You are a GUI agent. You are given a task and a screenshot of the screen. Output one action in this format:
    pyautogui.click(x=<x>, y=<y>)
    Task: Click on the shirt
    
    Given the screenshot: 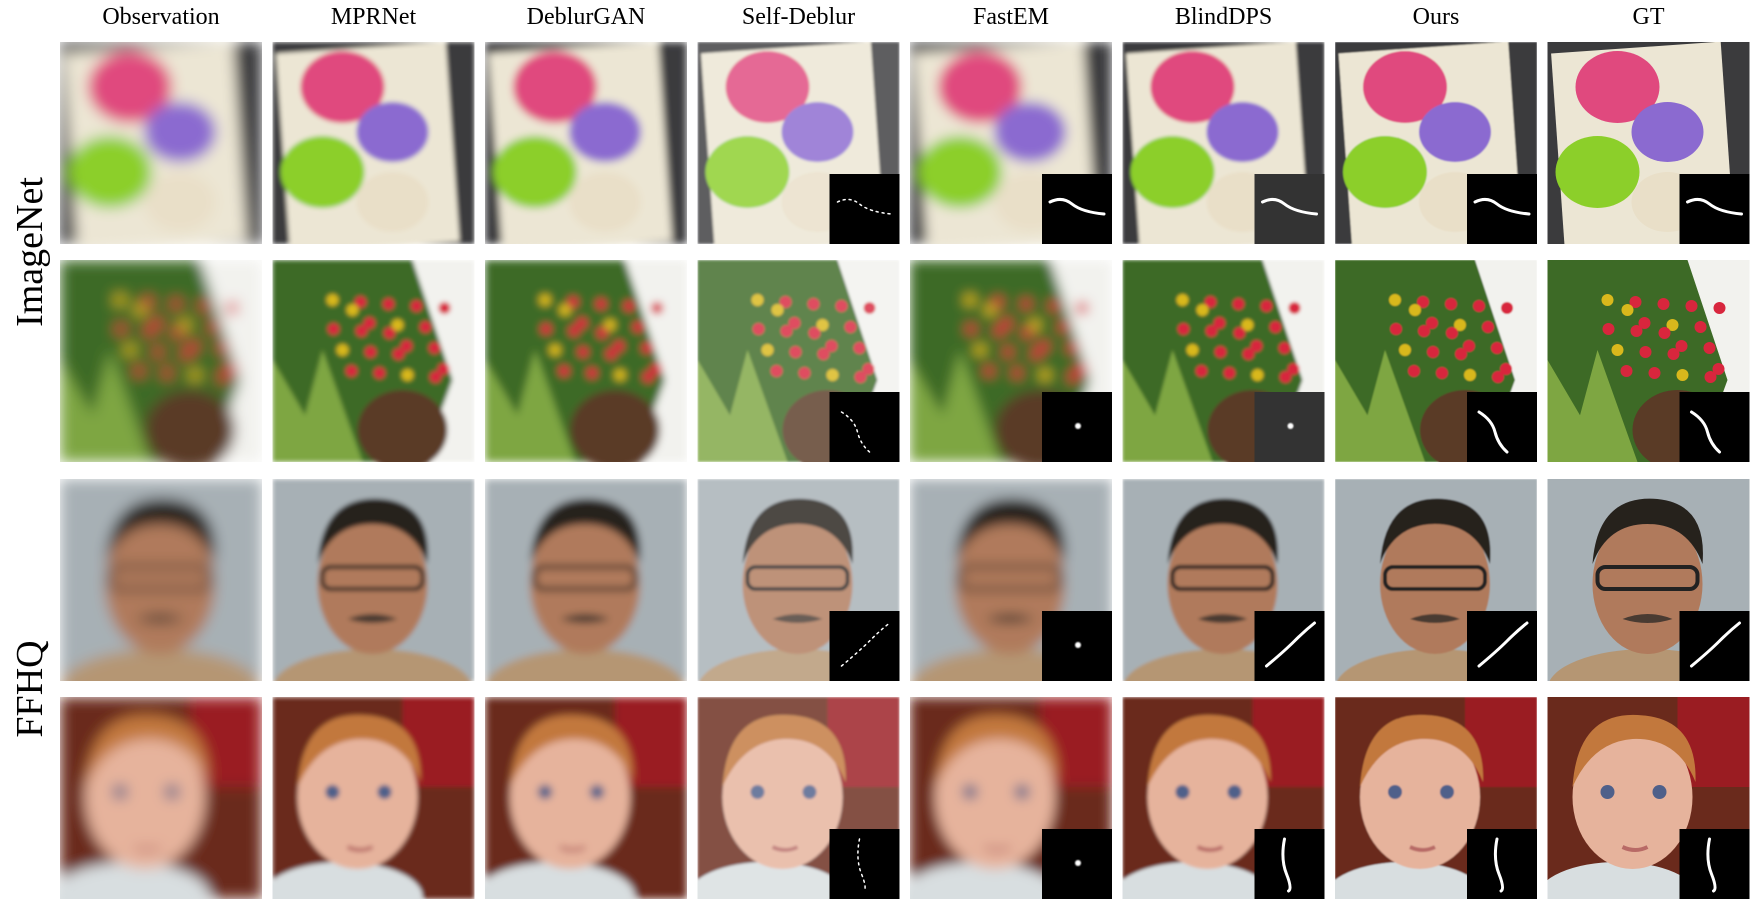 What is the action you would take?
    pyautogui.click(x=1197, y=880)
    